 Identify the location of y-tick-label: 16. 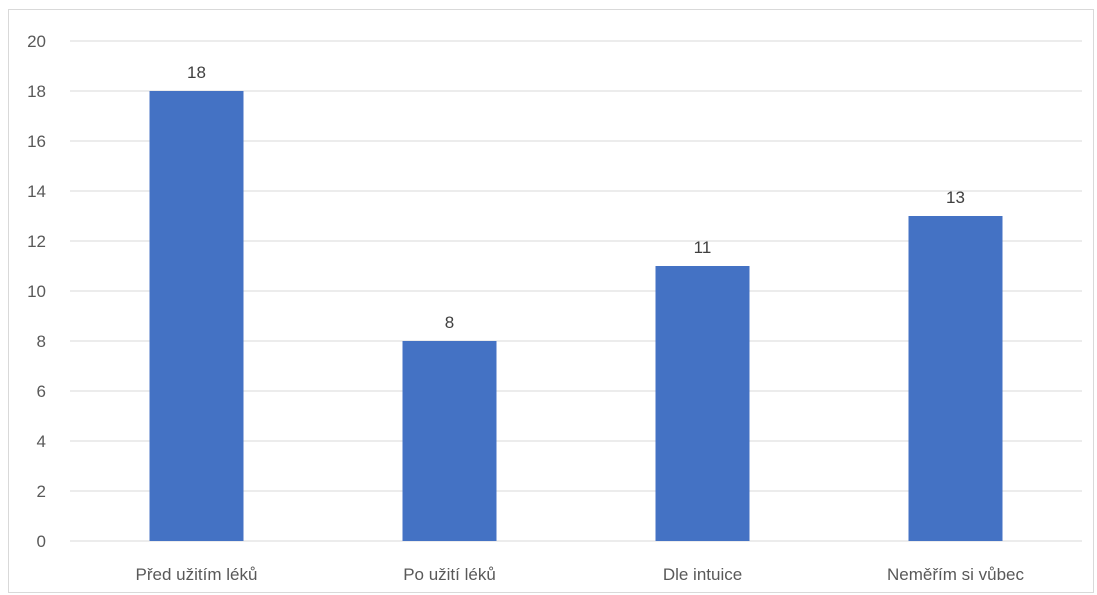
(36, 141).